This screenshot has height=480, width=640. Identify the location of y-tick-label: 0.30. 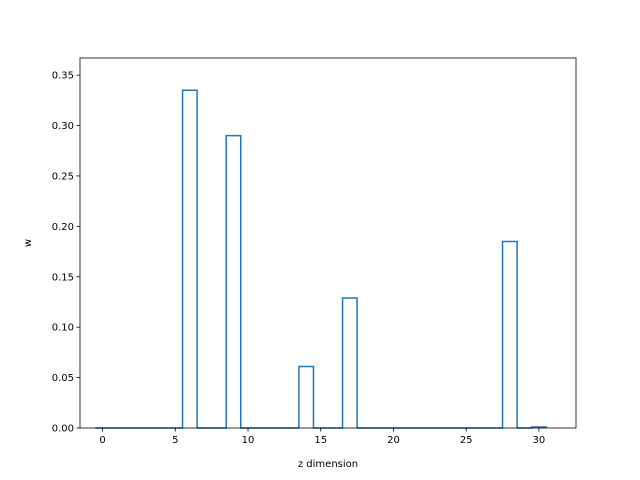
(63, 126).